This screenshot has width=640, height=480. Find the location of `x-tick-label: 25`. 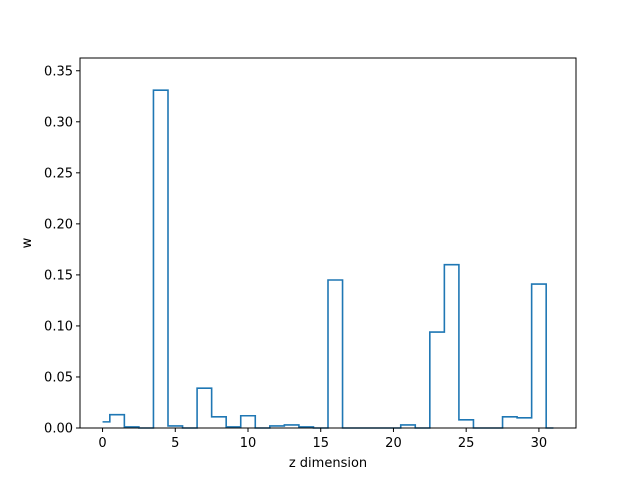

x-tick-label: 25 is located at coordinates (466, 443).